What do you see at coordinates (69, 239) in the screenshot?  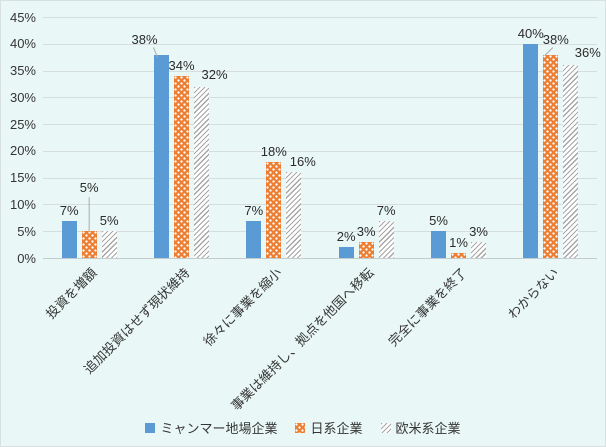 I see `bar-ミャンマー地場企業-投資を増額` at bounding box center [69, 239].